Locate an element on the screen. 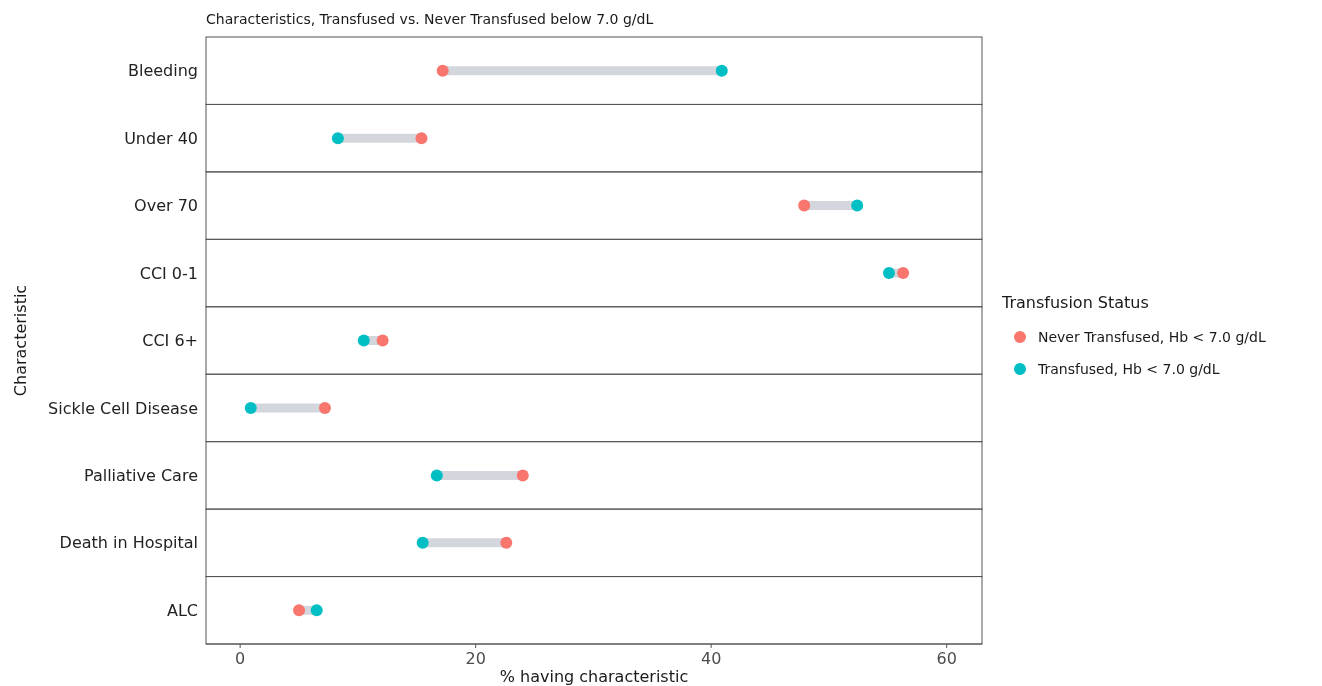 Image resolution: width=1322 pixels, height=686 pixels. y-tick-label: Bleeding is located at coordinates (162, 71).